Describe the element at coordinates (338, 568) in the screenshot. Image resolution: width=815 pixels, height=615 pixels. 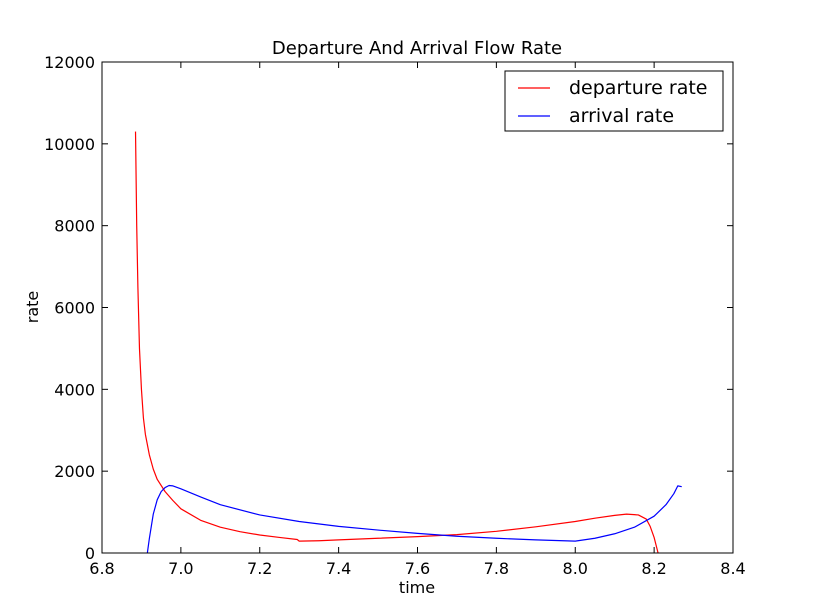
I see `x-tick-label: 7.4` at that location.